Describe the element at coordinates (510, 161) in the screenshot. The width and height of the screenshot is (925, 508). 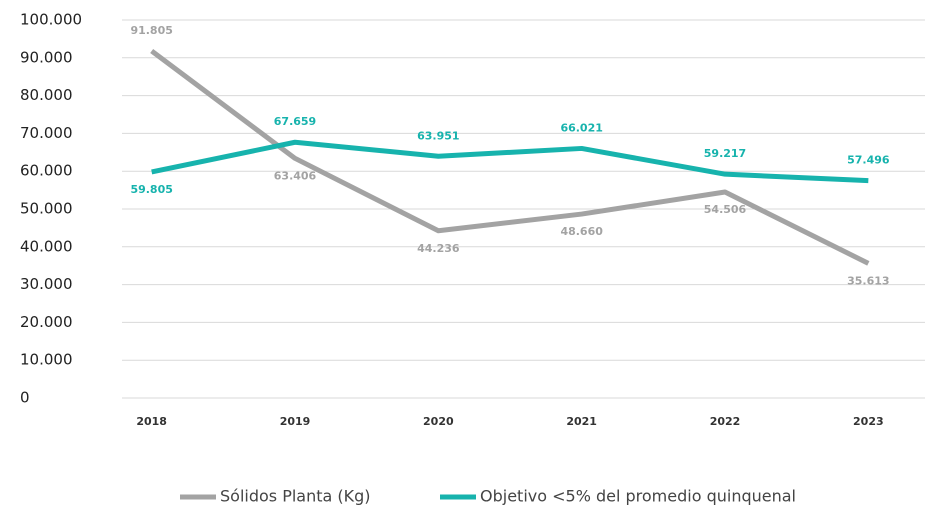
I see `series-line` at that location.